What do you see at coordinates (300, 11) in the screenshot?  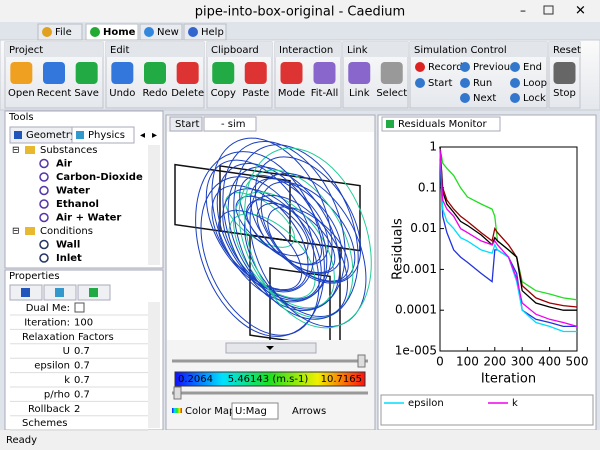 I see `title-bar` at bounding box center [300, 11].